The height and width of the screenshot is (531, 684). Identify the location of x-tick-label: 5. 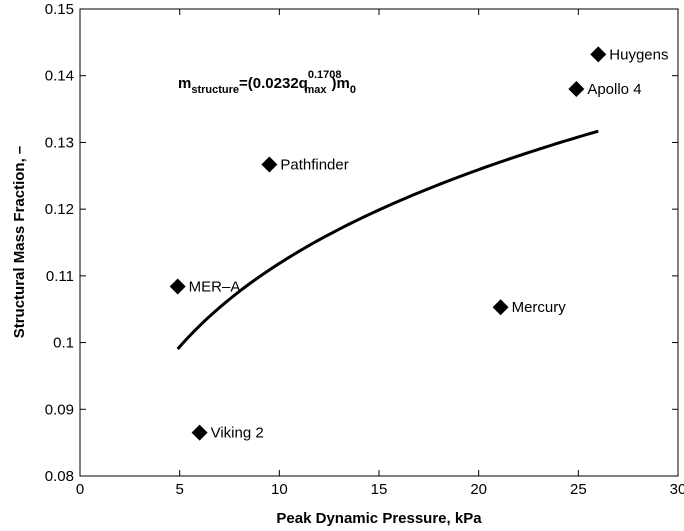
(179, 489).